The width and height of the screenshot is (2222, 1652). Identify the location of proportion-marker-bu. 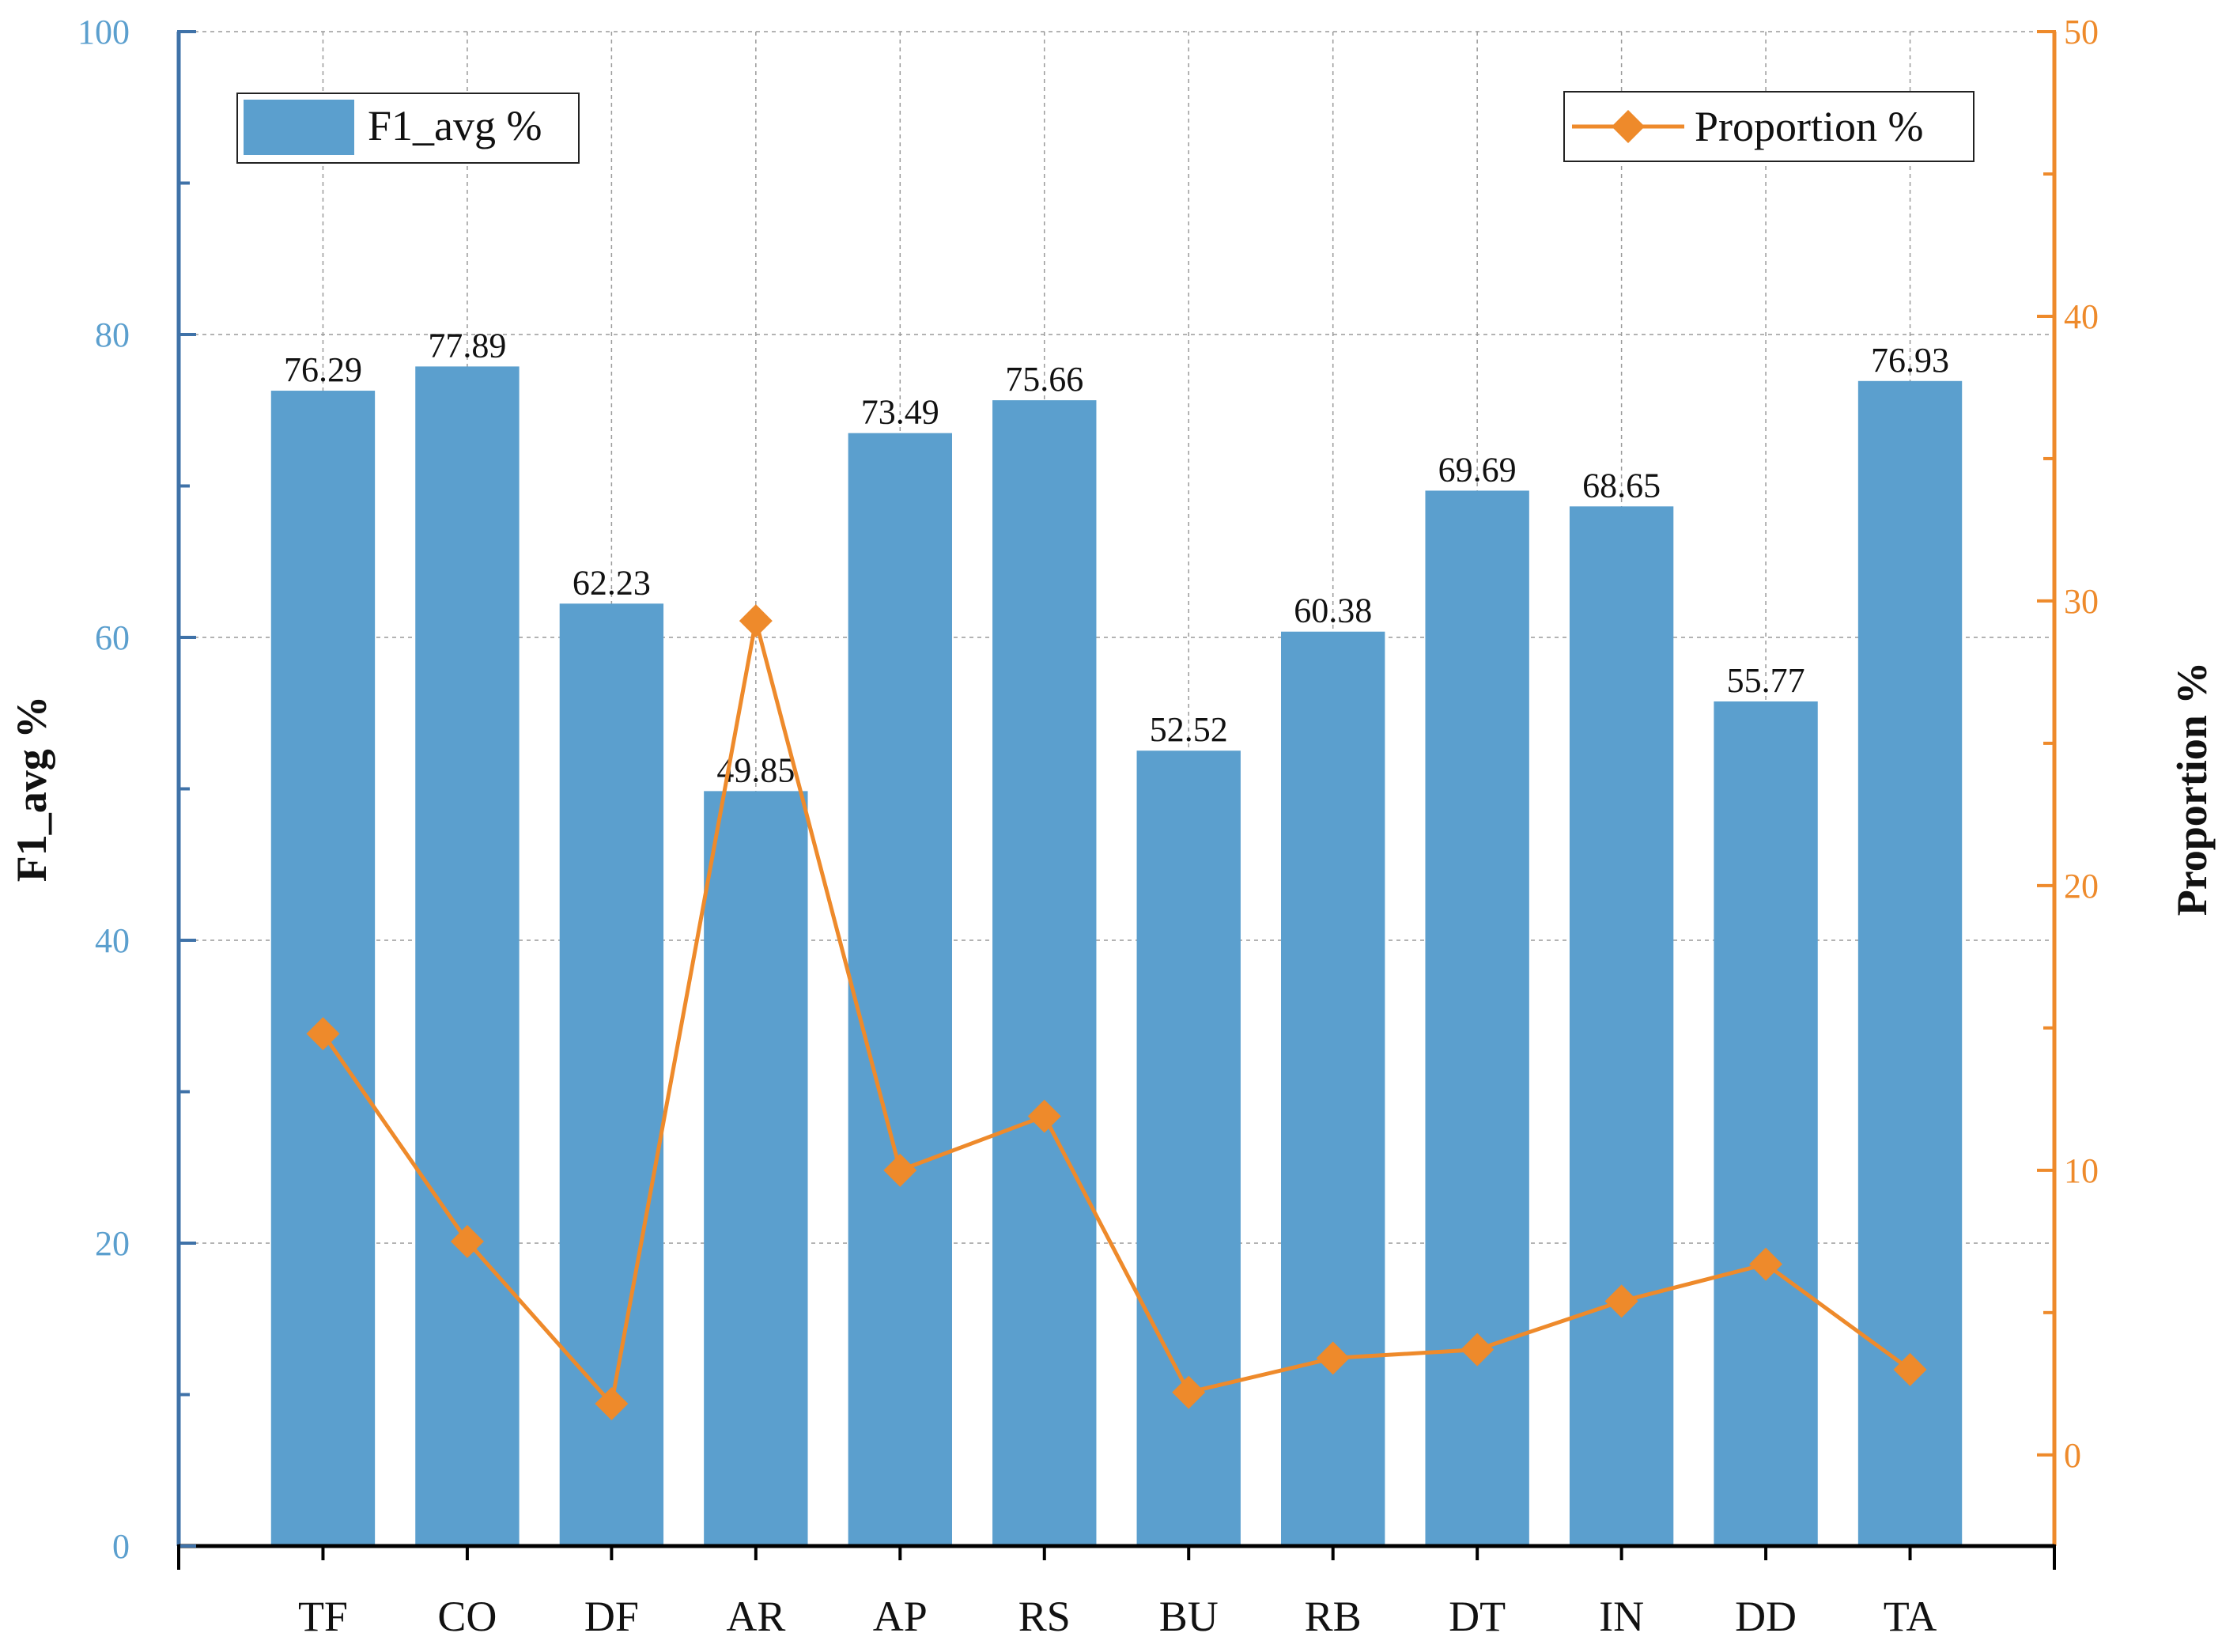
(1189, 1392).